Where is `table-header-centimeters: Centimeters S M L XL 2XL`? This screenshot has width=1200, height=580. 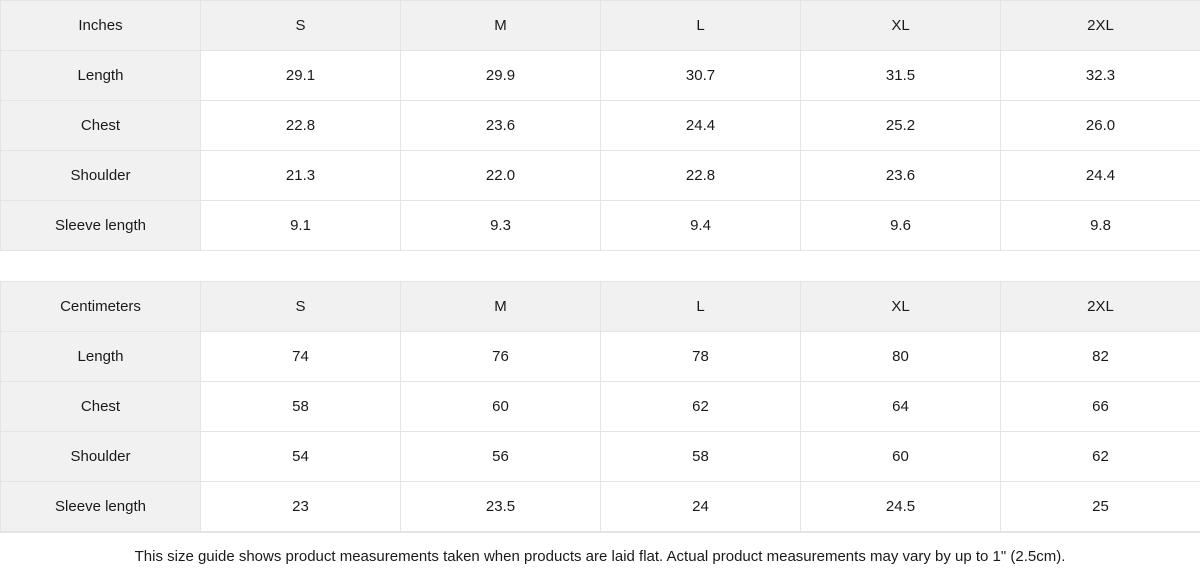 table-header-centimeters: Centimeters S M L XL 2XL is located at coordinates (600, 306).